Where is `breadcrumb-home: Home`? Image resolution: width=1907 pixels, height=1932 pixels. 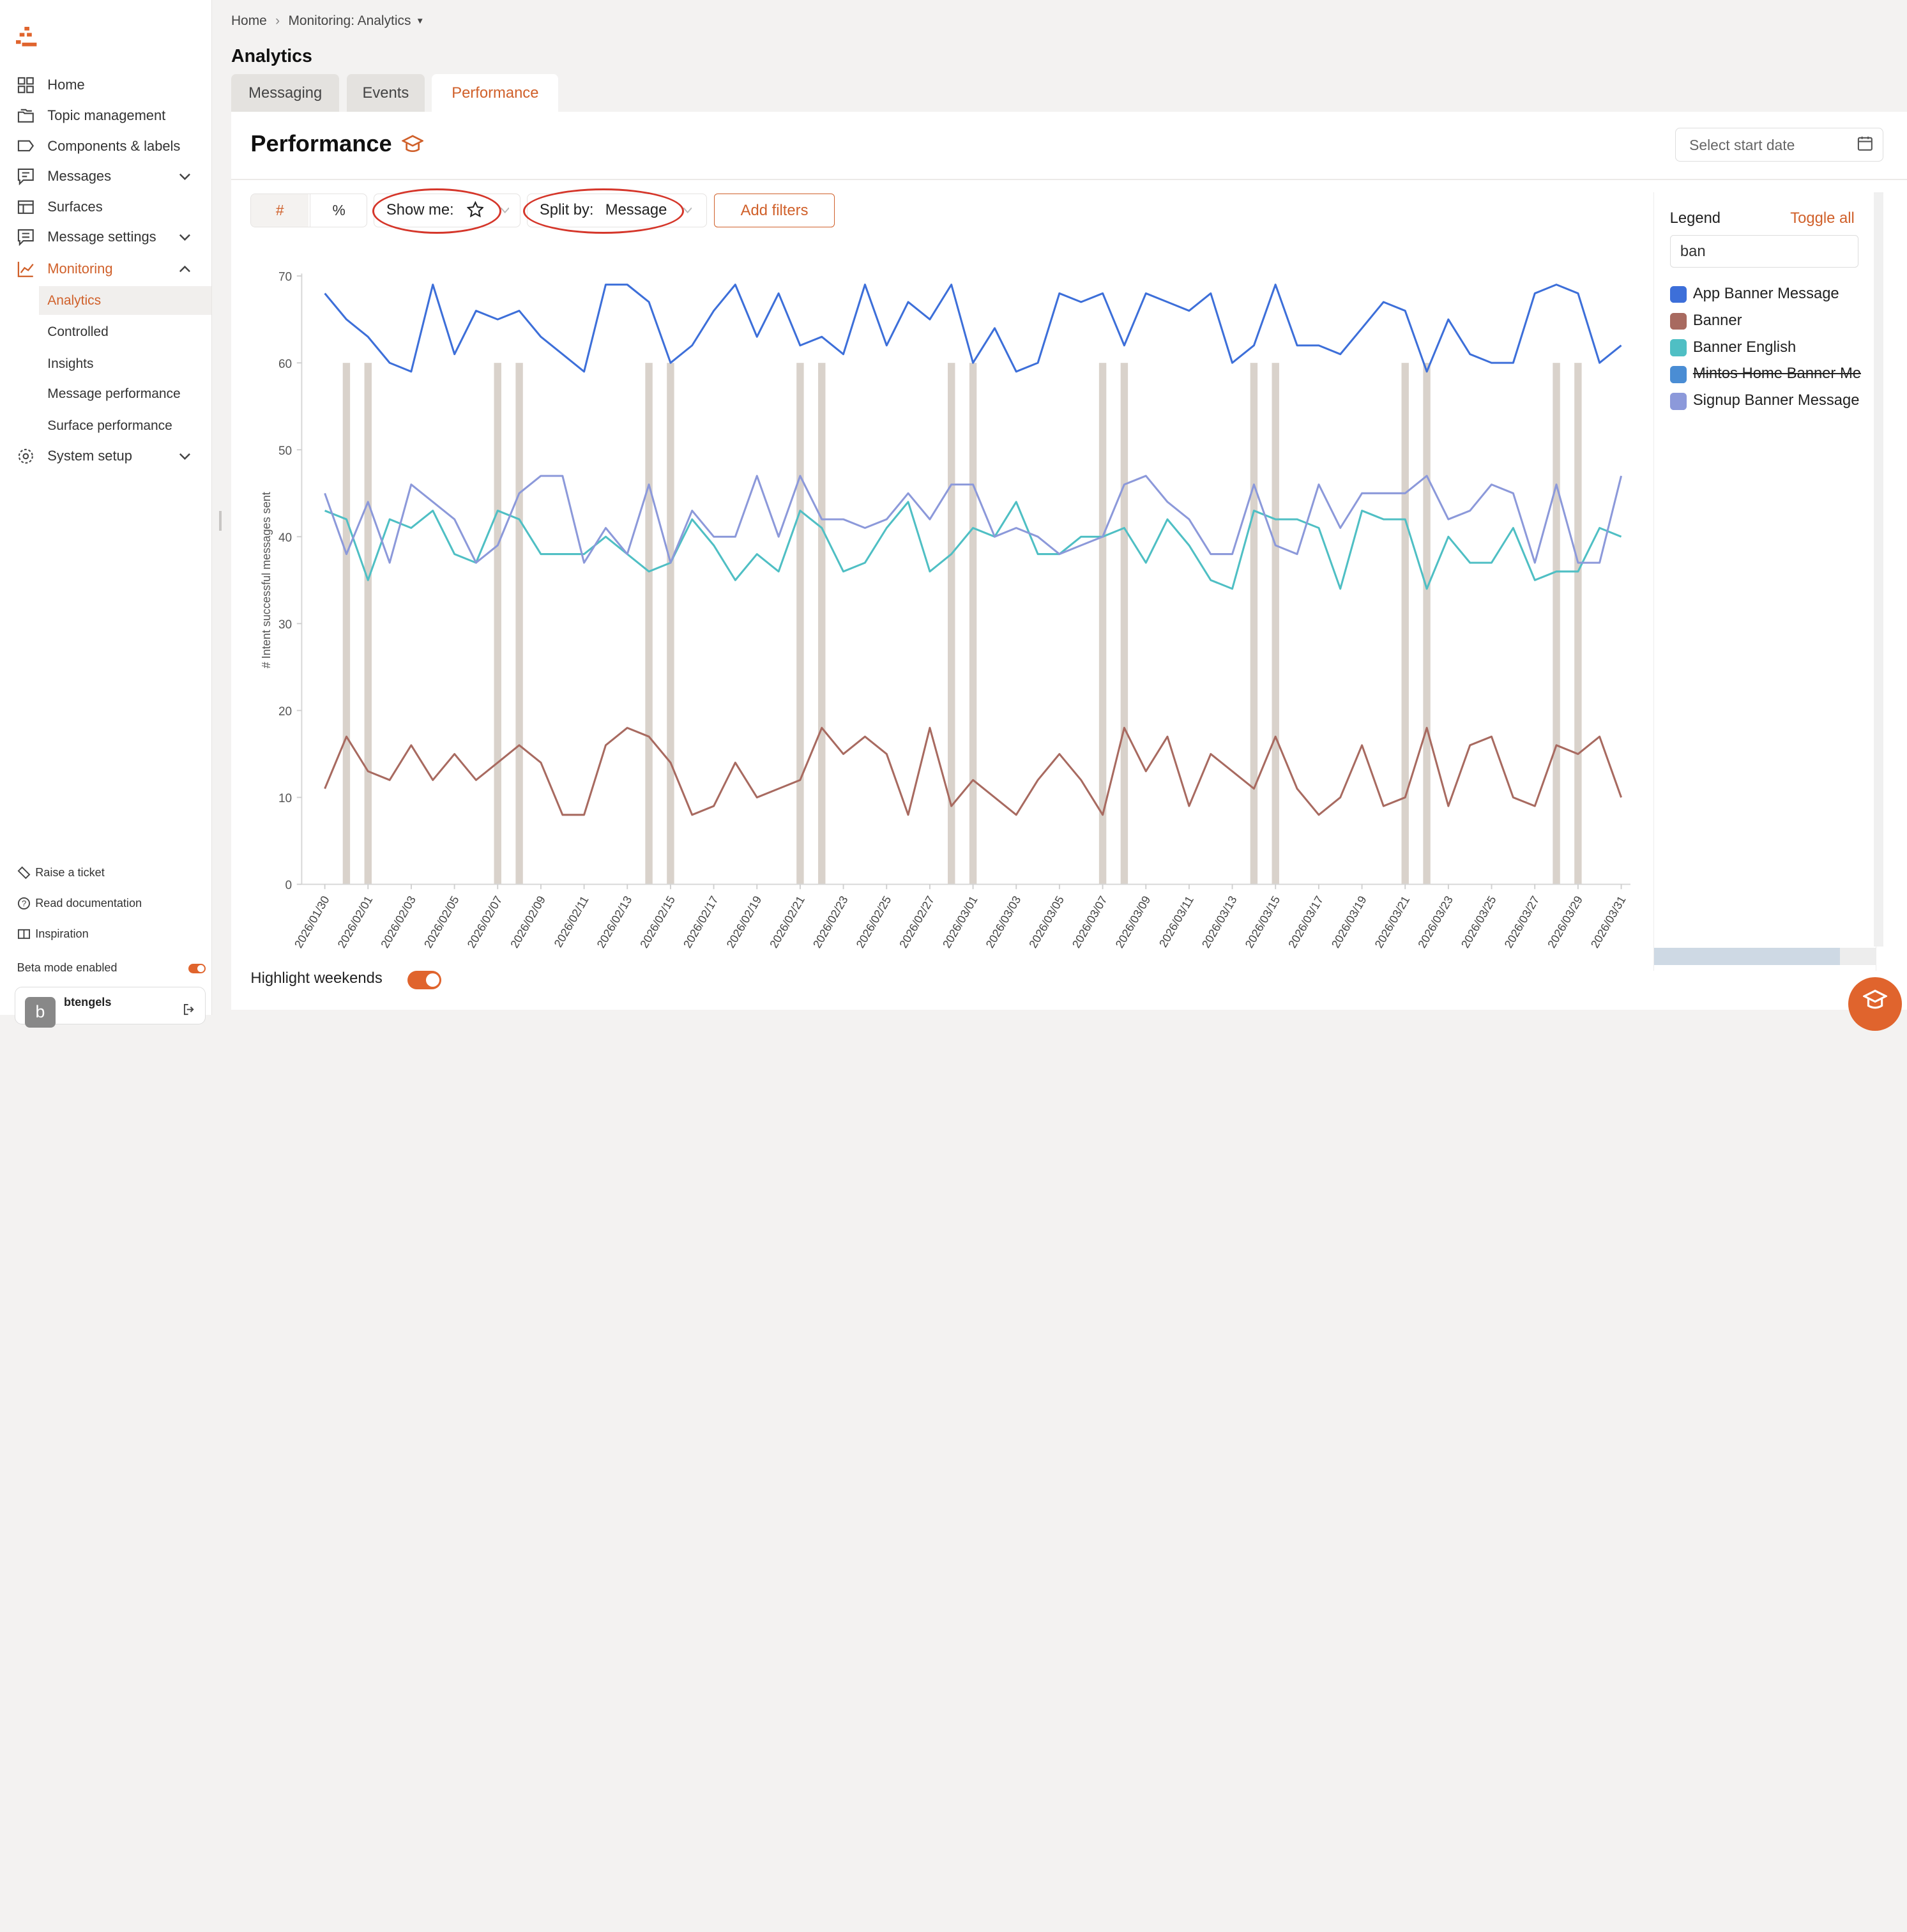 breadcrumb-home: Home is located at coordinates (249, 20).